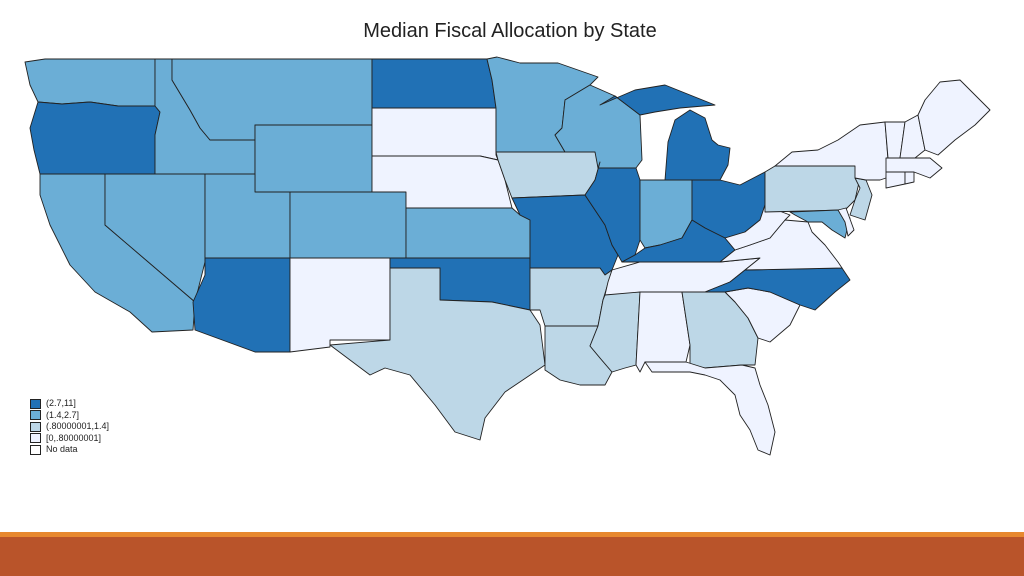  What do you see at coordinates (348, 225) in the screenshot?
I see `state-CO` at bounding box center [348, 225].